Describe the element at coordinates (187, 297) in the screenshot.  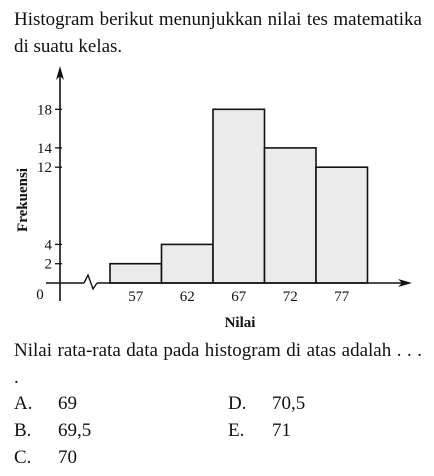
I see `x-tick-label: 62` at that location.